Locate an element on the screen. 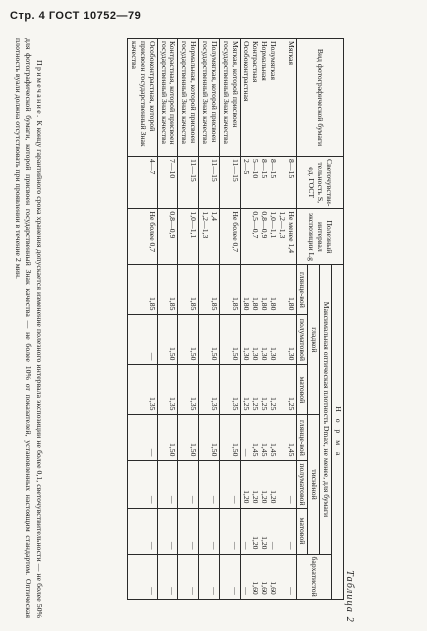 The height and width of the screenshot is (631, 427). cell-sensitivity: 8—15 8—15 8—15 5—10 2—5 is located at coordinates (268, 182).